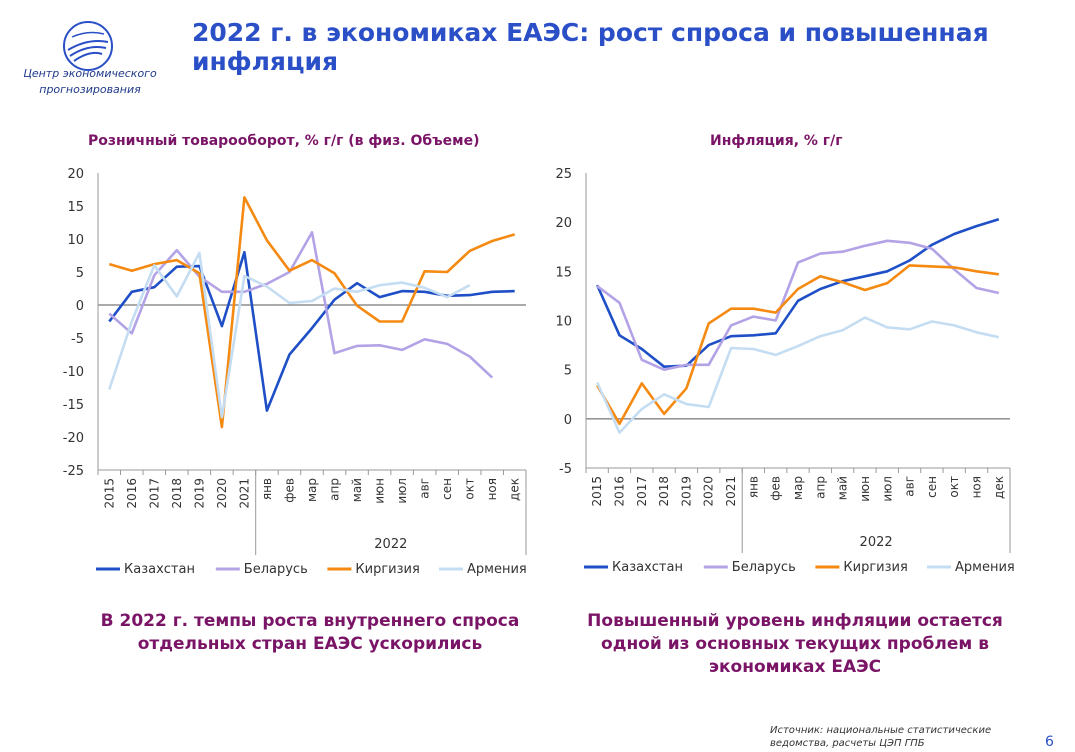  I want to click on logo-icon, so click(88, 46).